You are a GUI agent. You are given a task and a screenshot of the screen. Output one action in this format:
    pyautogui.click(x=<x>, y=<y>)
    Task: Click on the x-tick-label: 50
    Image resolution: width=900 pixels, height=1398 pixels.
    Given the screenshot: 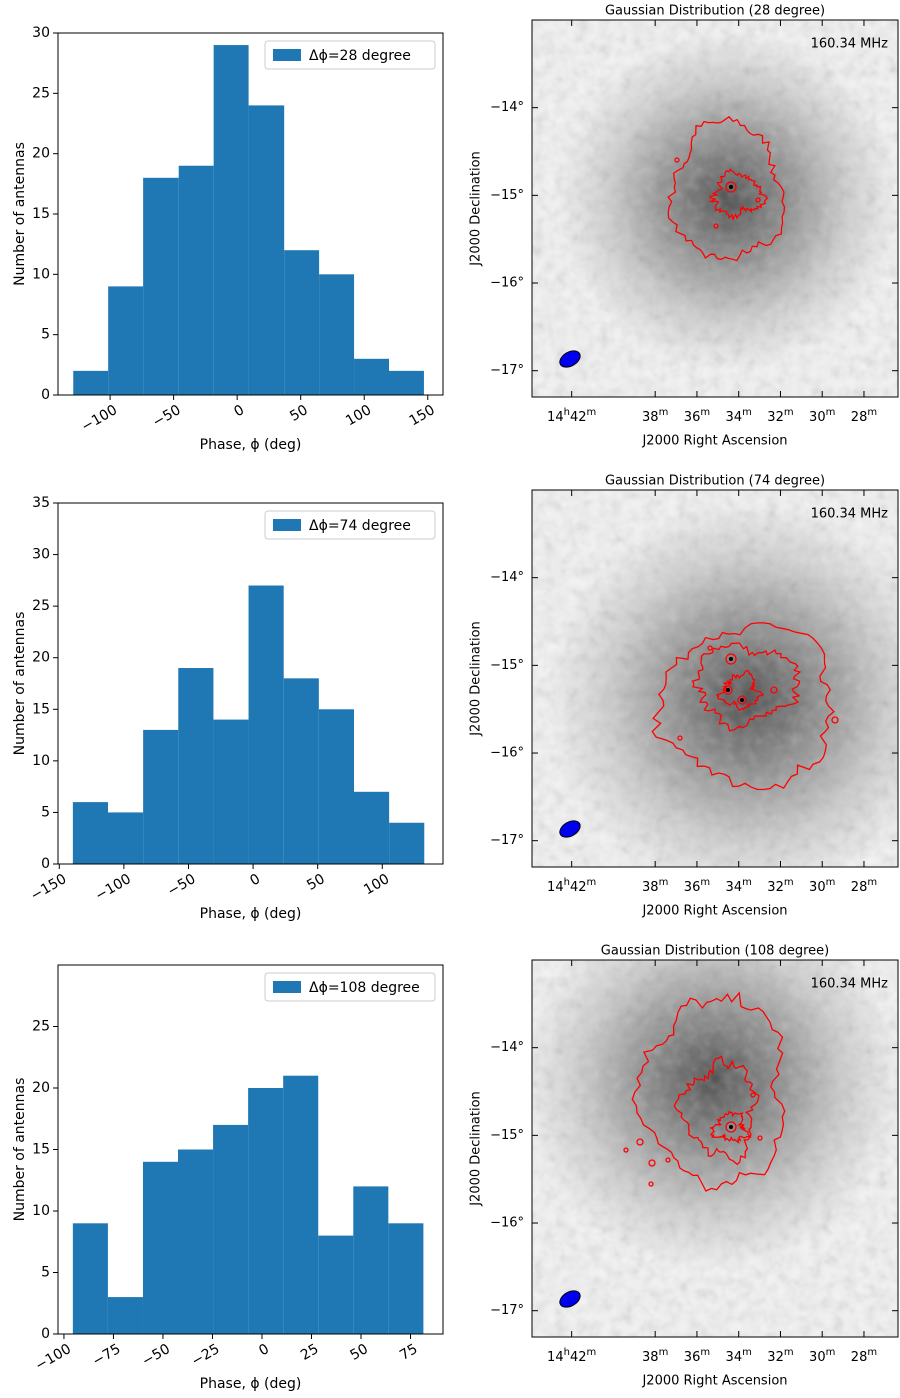 What is the action you would take?
    pyautogui.click(x=359, y=1352)
    